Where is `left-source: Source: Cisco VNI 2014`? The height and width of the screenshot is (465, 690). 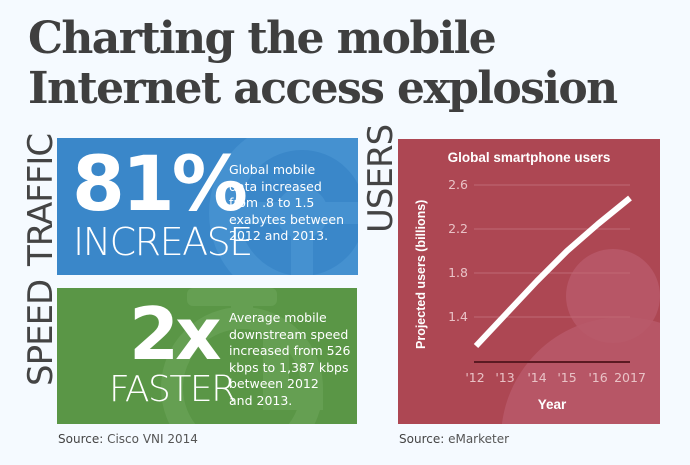
left-source: Source: Cisco VNI 2014 is located at coordinates (128, 439).